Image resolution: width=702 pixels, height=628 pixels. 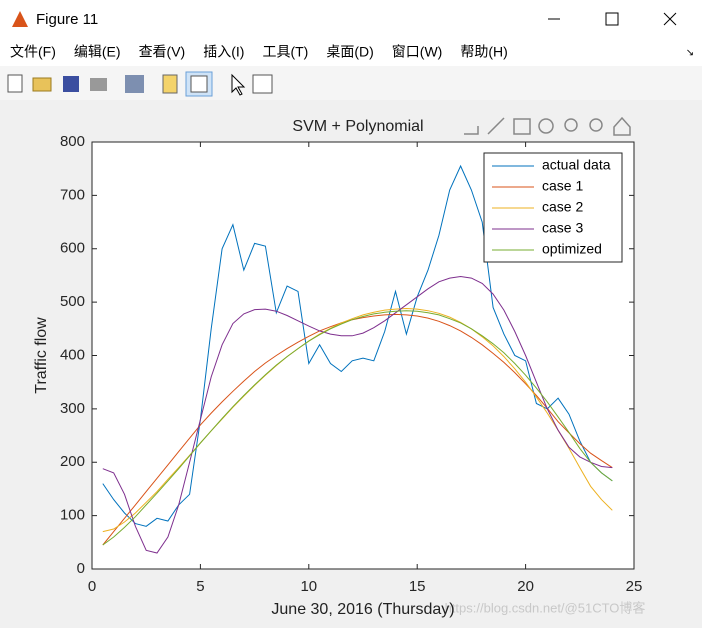 What do you see at coordinates (81, 568) in the screenshot?
I see `y-tick-label: 0` at bounding box center [81, 568].